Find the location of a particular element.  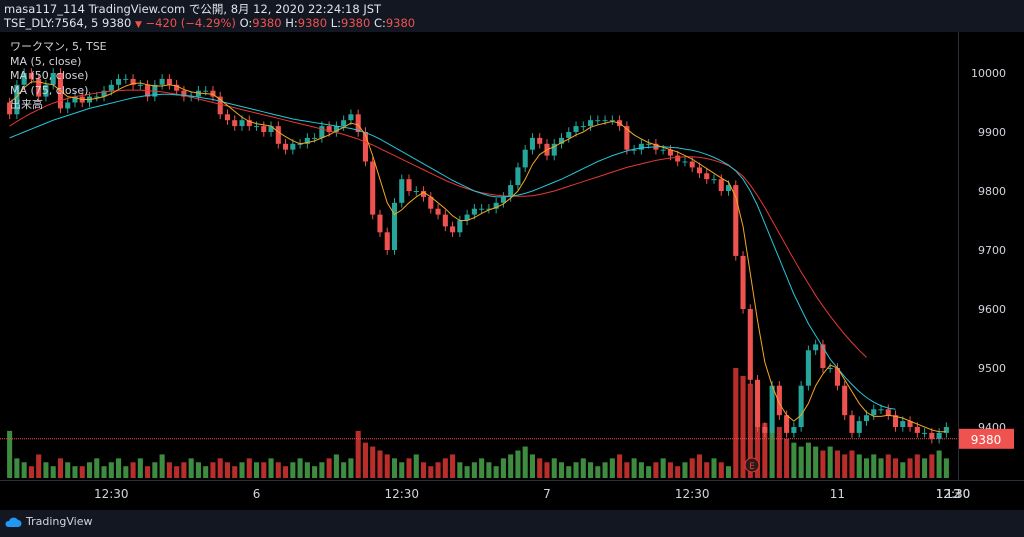

high-label: H: is located at coordinates (291, 23).